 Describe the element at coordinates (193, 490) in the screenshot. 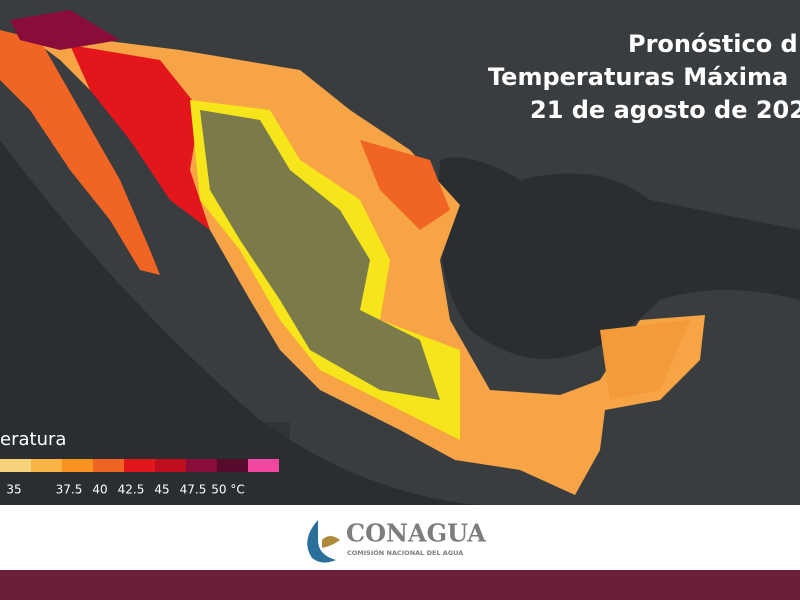

I see `legend-label: 47.5` at that location.